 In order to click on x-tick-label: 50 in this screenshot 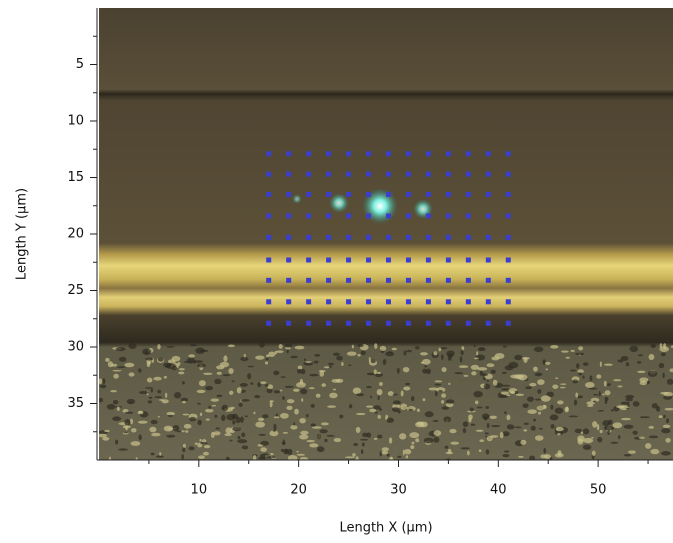, I will do `click(598, 490)`.